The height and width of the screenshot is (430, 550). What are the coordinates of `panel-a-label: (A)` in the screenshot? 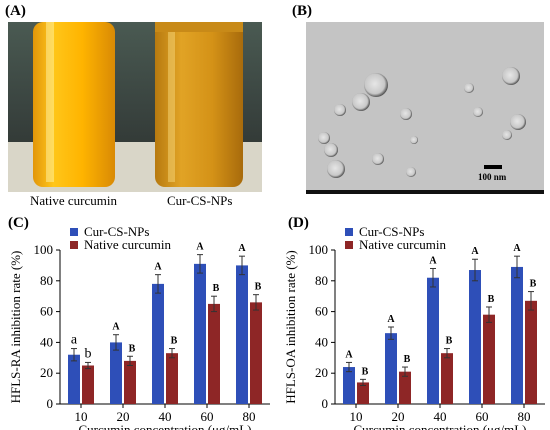 It's located at (15, 11).